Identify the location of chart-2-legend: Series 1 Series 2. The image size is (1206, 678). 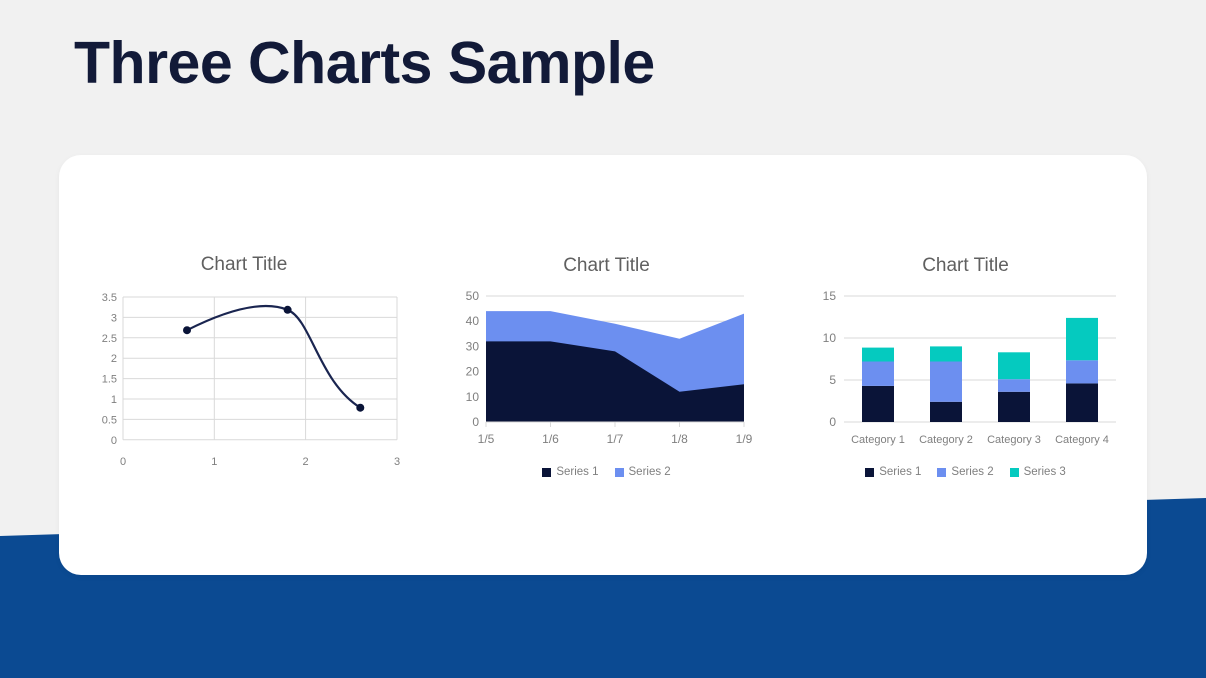
(606, 472).